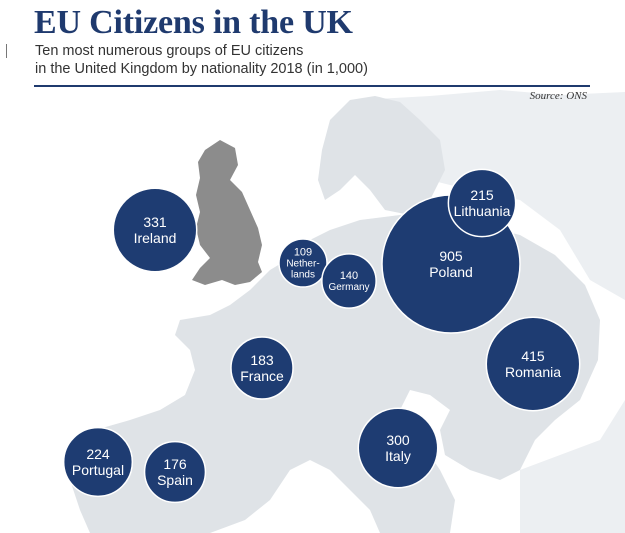 The image size is (625, 533). Describe the element at coordinates (482, 211) in the screenshot. I see `bubble-label-lithuania: Lithuania` at that location.